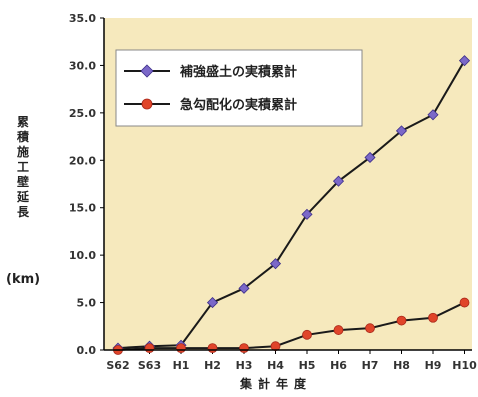 The image size is (478, 397). Describe the element at coordinates (212, 365) in the screenshot. I see `x-tick-label: H2` at that location.